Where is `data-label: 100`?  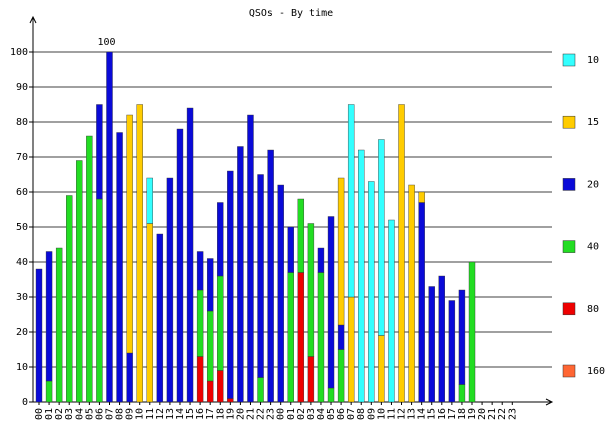 data-label: 100 is located at coordinates (106, 42).